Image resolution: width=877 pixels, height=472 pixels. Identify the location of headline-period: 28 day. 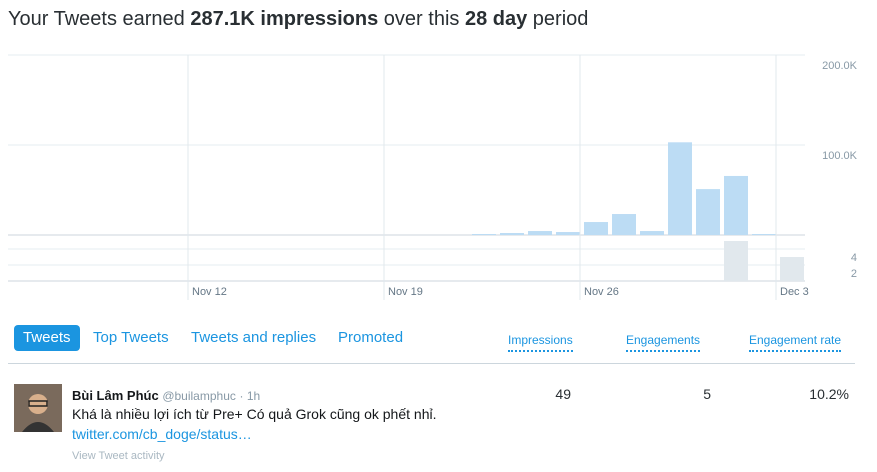
(496, 19).